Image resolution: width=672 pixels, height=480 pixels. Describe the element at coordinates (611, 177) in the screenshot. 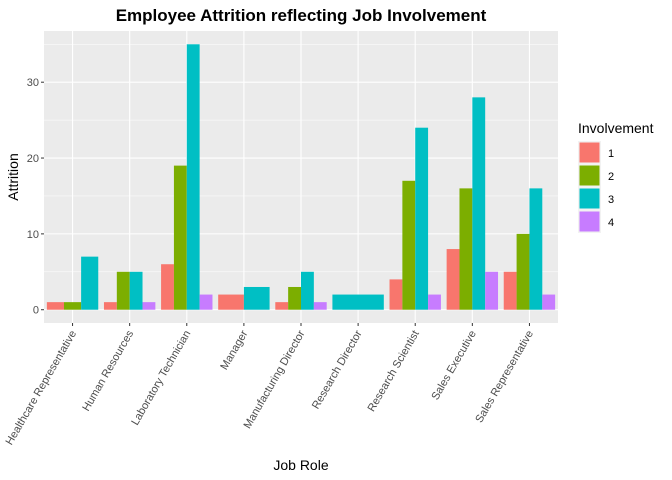

I see `legend-label-2: 2` at that location.